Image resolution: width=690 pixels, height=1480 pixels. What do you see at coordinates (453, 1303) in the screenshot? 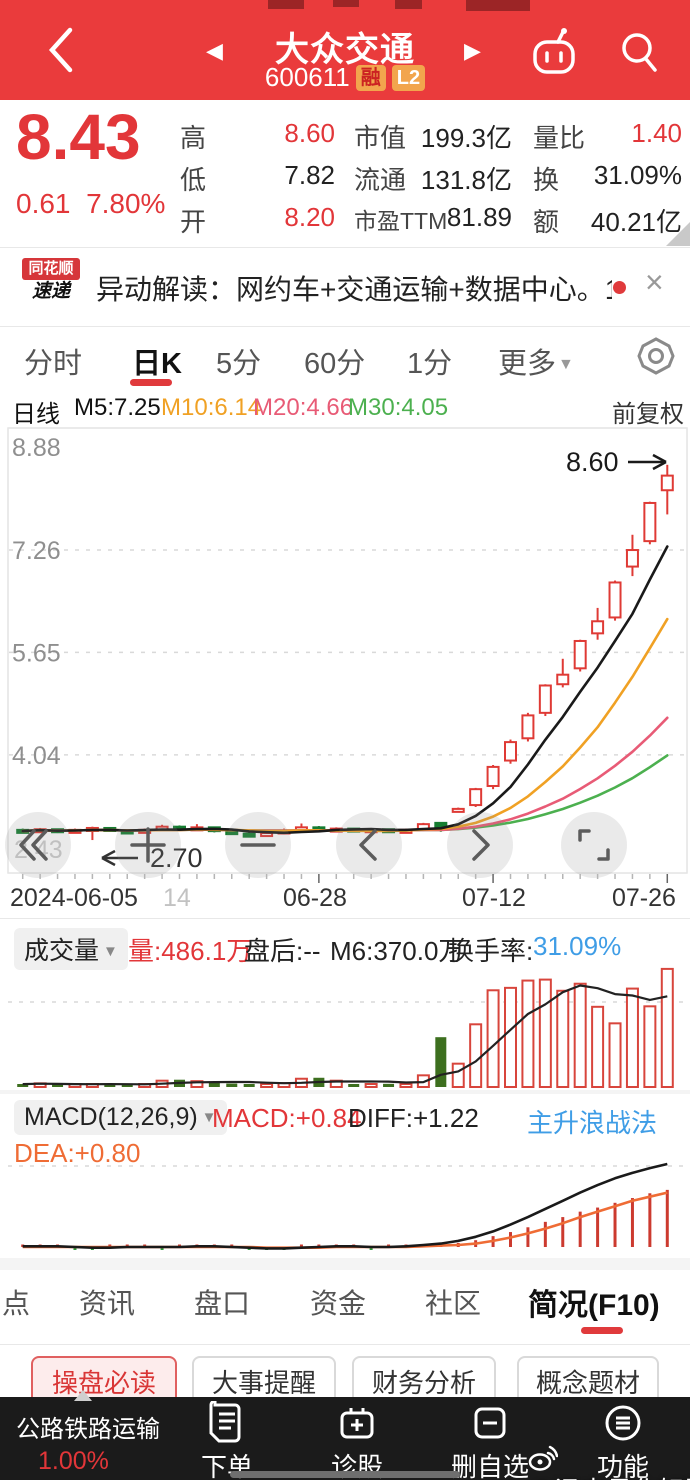
I see `tab-community: 社区` at bounding box center [453, 1303].